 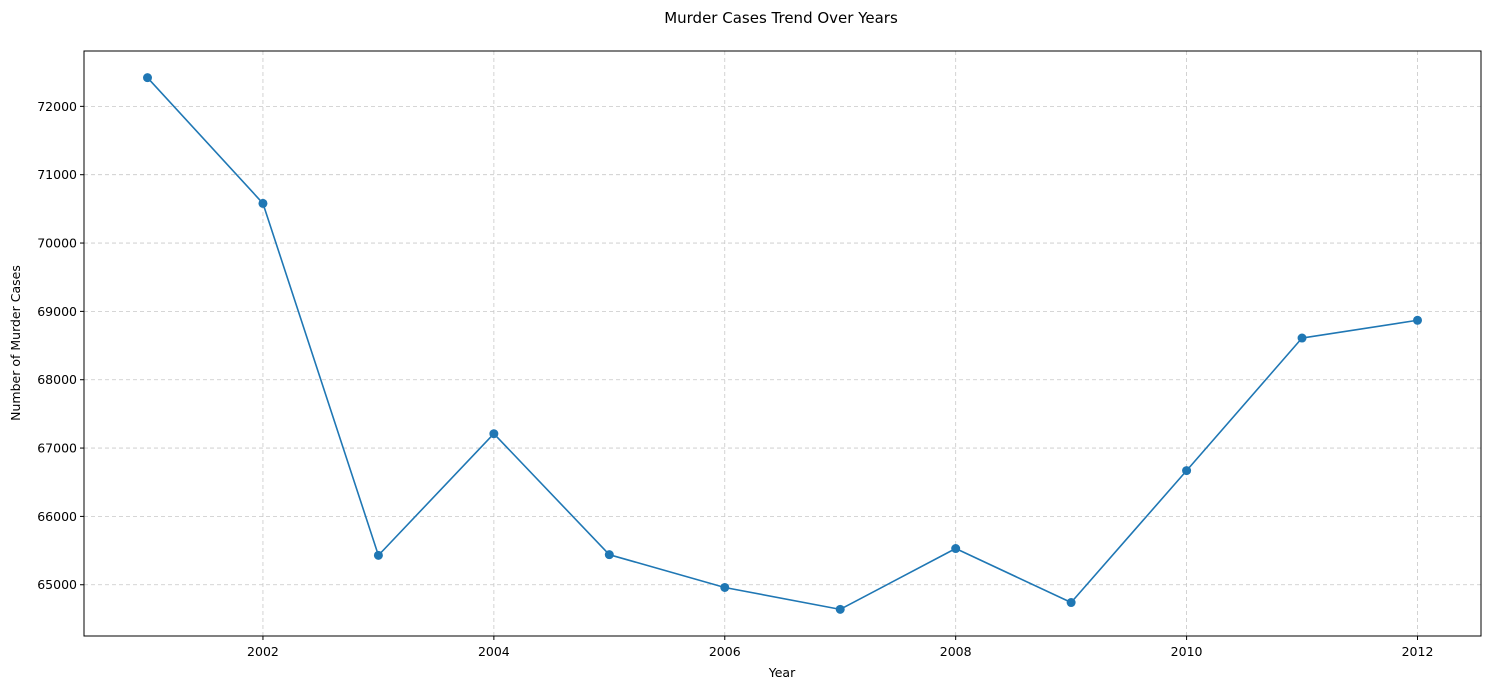 I want to click on x-tick-label: 2004, so click(x=494, y=651).